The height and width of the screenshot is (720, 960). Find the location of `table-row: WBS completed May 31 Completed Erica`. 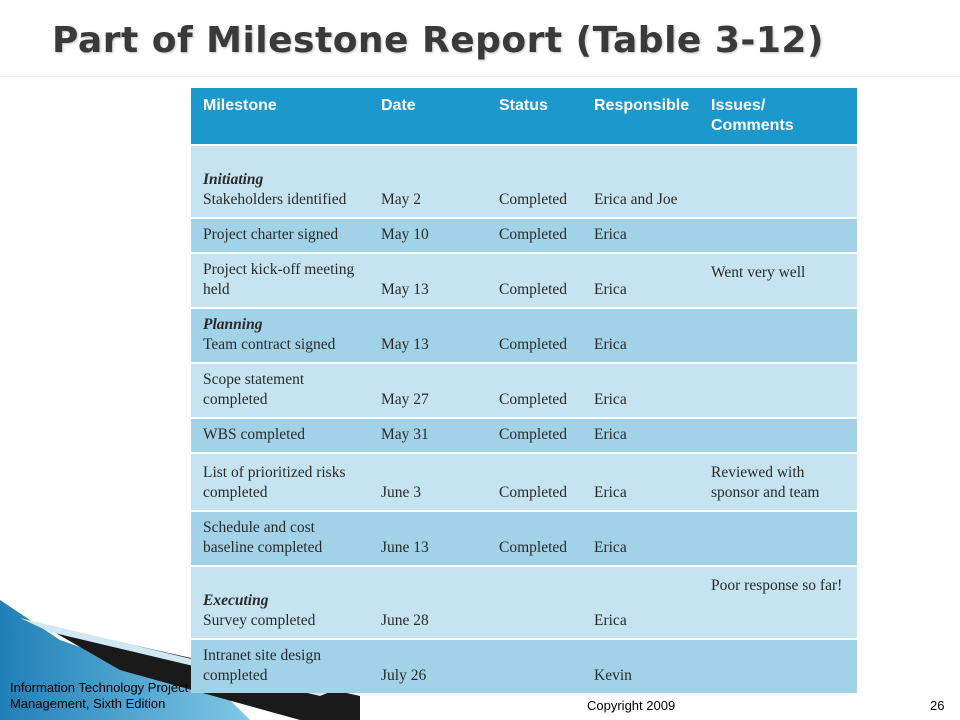

table-row: WBS completed May 31 Completed Erica is located at coordinates (524, 435).